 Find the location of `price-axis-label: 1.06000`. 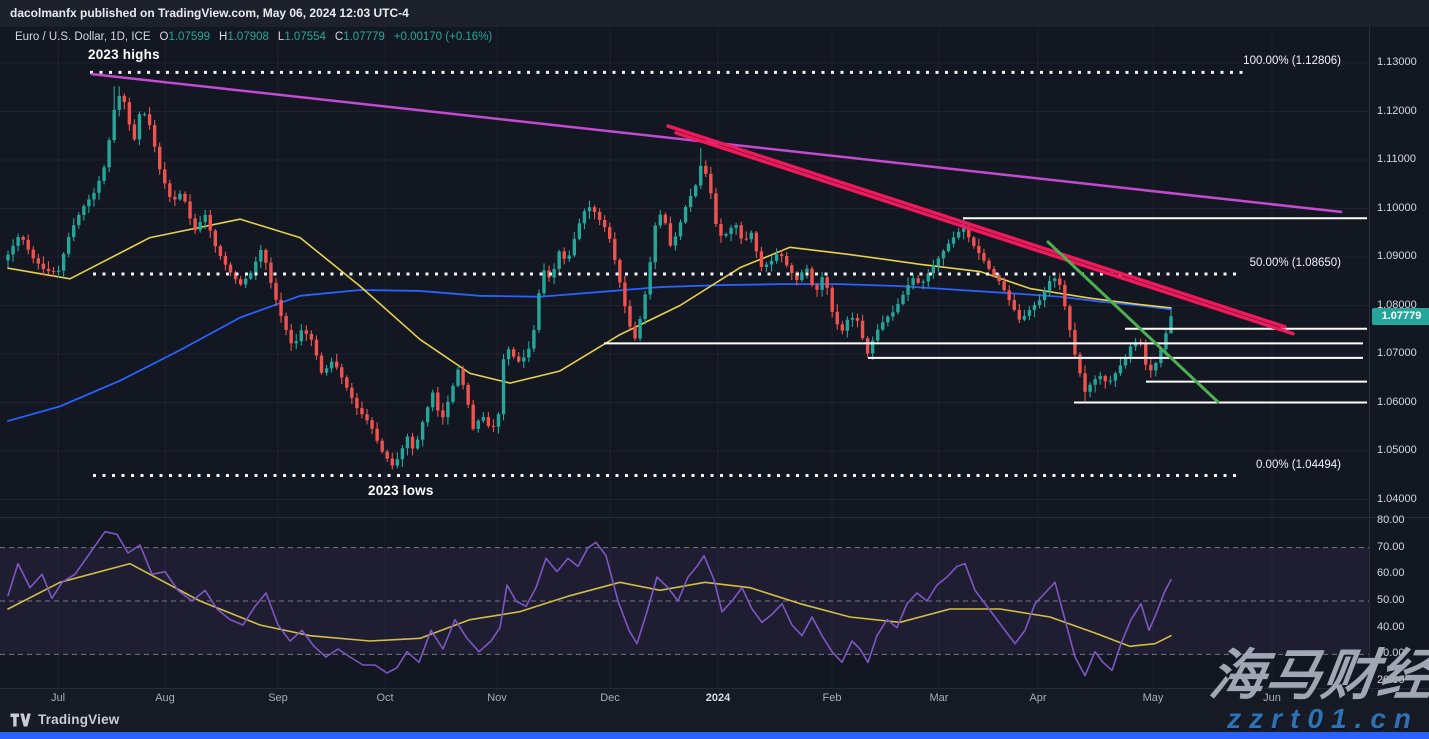

price-axis-label: 1.06000 is located at coordinates (1397, 401).